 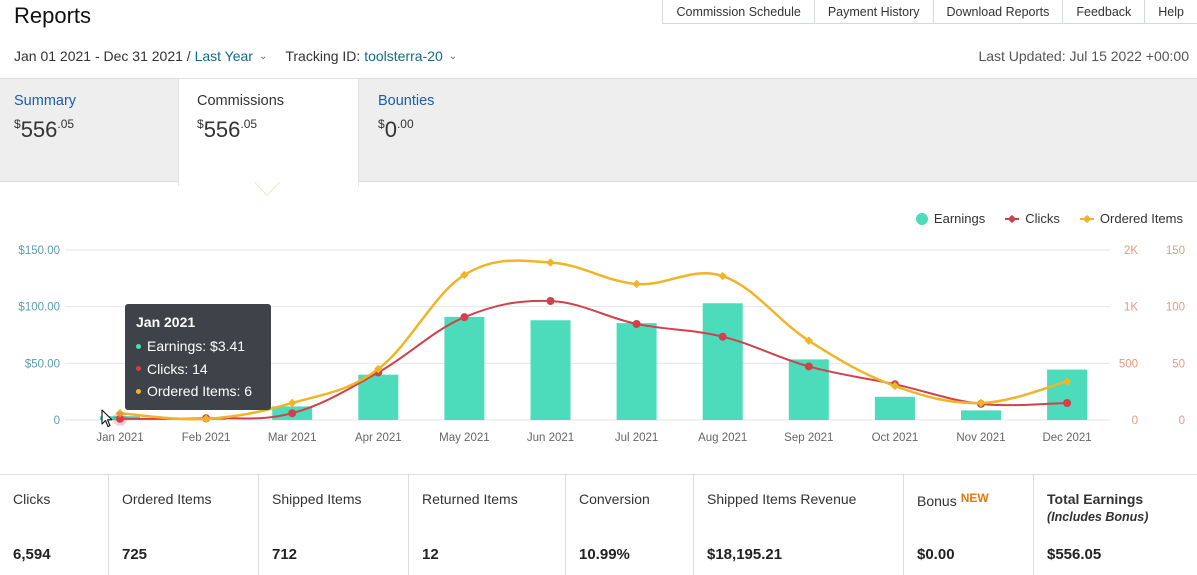 What do you see at coordinates (1175, 308) in the screenshot?
I see `y-right-items-tick-label: 100` at bounding box center [1175, 308].